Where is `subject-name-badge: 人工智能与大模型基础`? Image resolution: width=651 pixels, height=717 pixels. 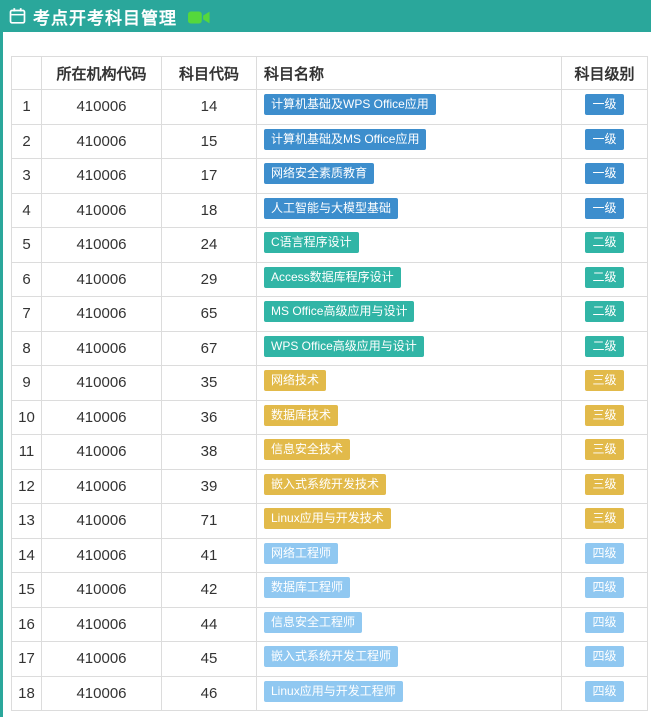 subject-name-badge: 人工智能与大模型基础 is located at coordinates (331, 208).